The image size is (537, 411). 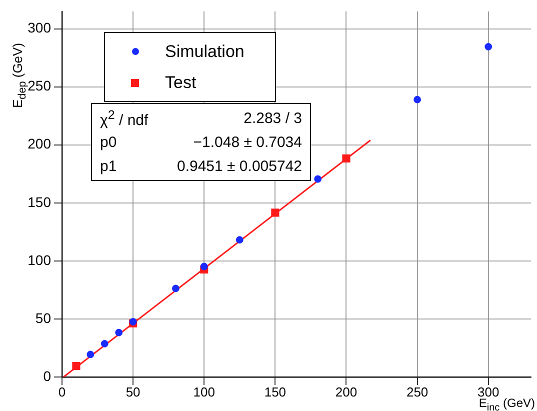 What do you see at coordinates (201, 166) in the screenshot?
I see `text: p1 0.9451 ± 0.005742` at bounding box center [201, 166].